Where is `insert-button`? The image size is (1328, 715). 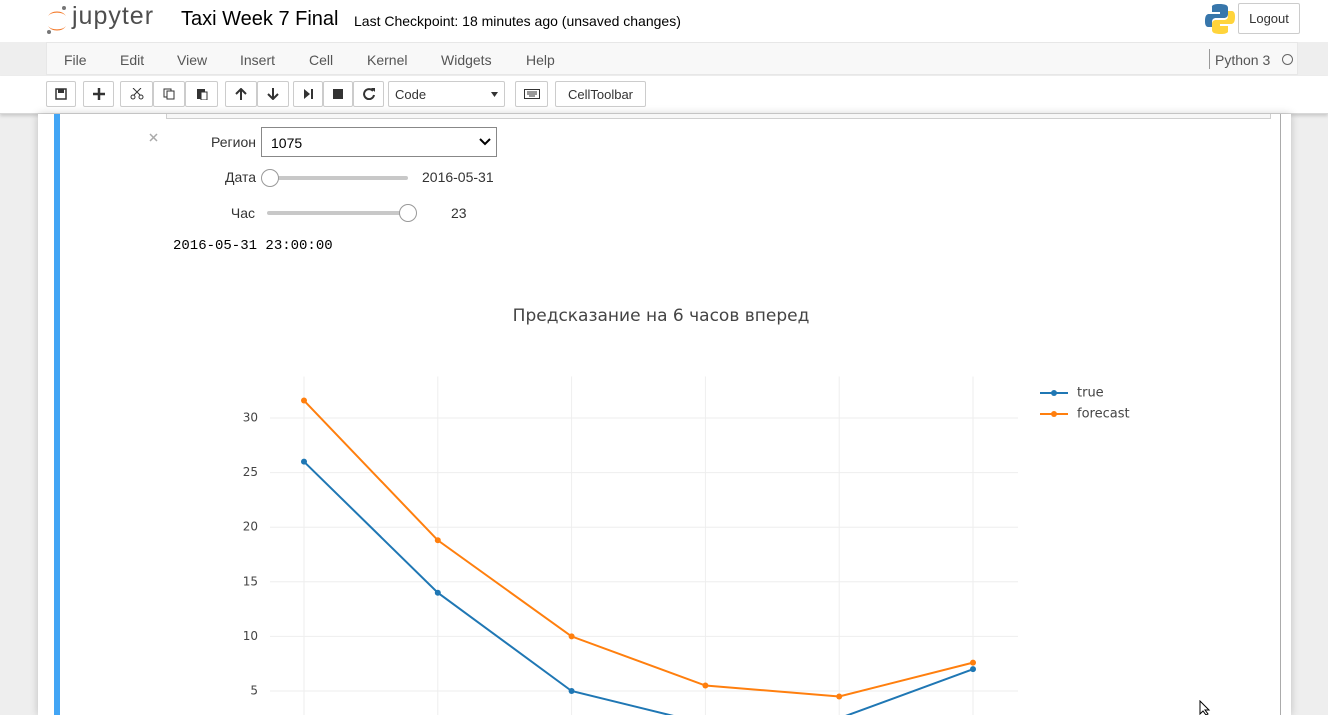
insert-button is located at coordinates (98, 94).